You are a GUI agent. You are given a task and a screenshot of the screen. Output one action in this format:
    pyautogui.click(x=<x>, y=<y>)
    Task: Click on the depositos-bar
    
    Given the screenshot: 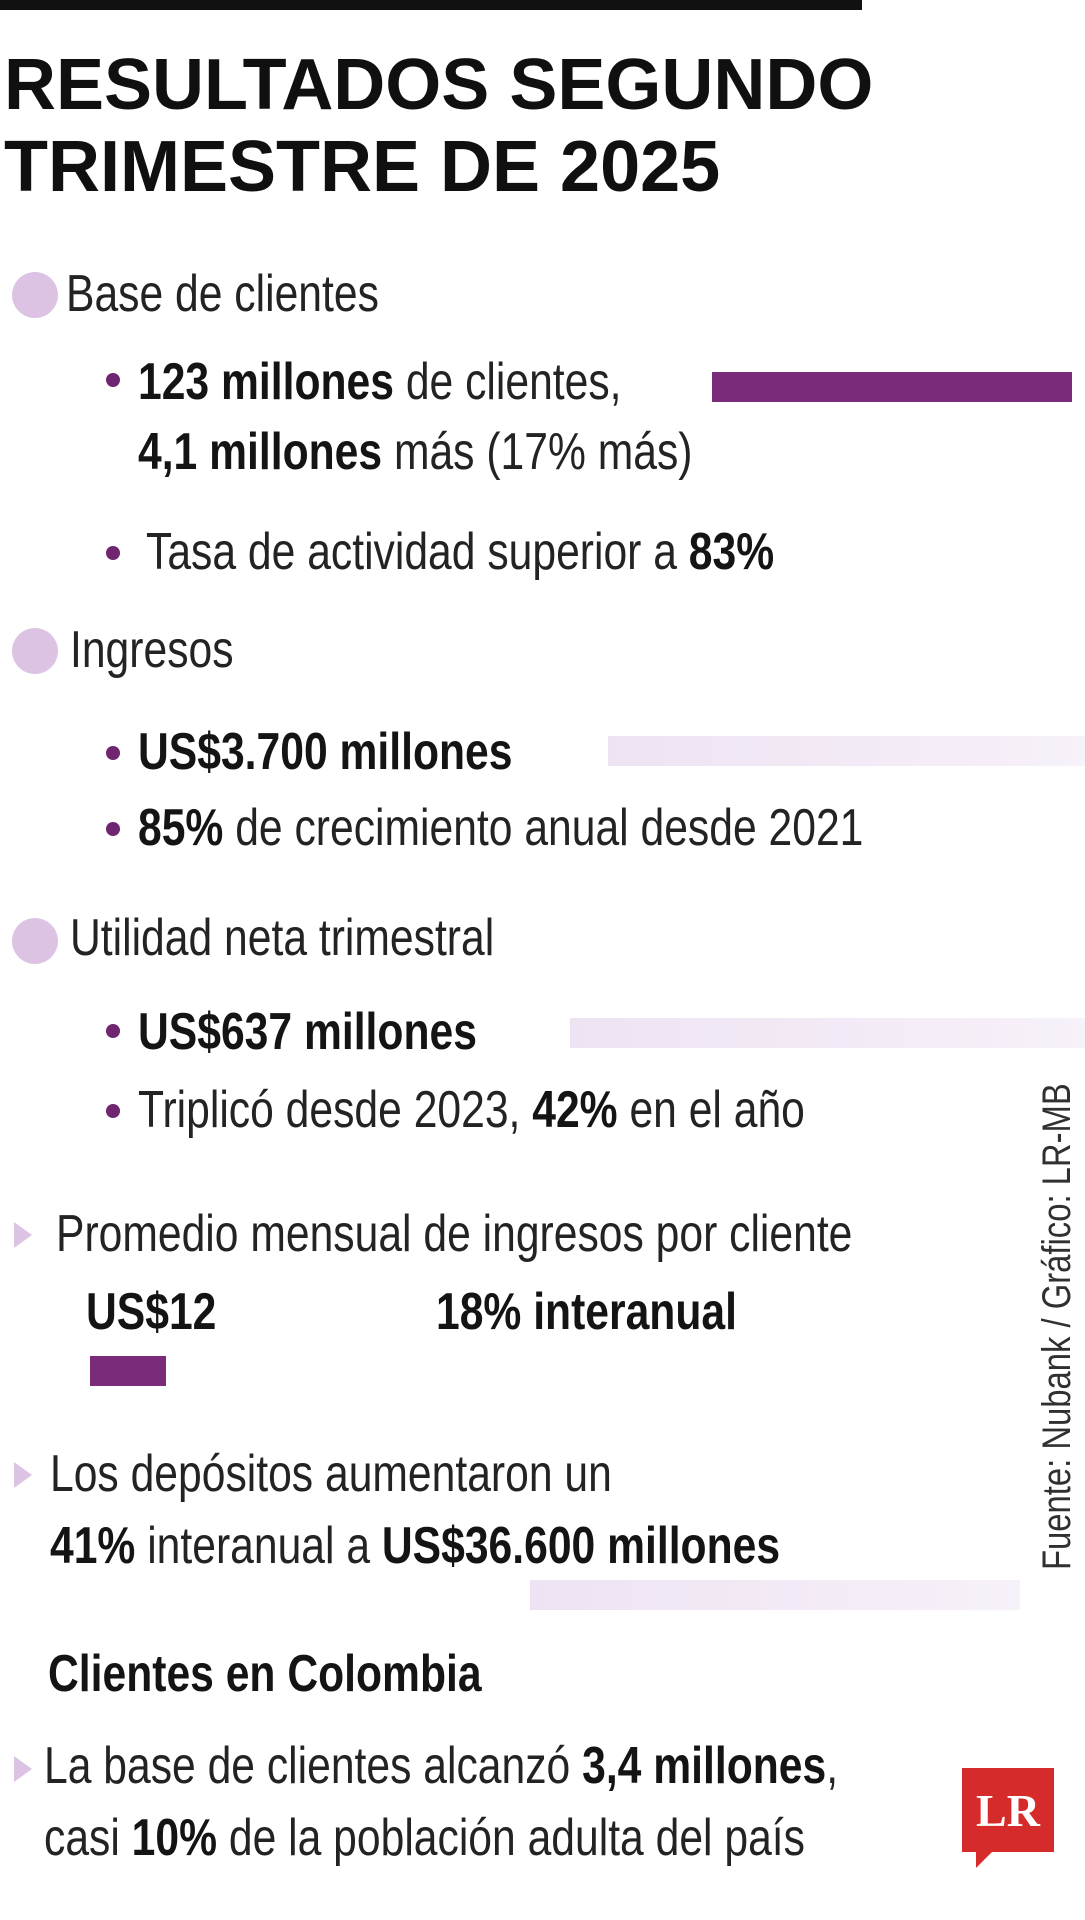 What is the action you would take?
    pyautogui.click(x=775, y=1595)
    